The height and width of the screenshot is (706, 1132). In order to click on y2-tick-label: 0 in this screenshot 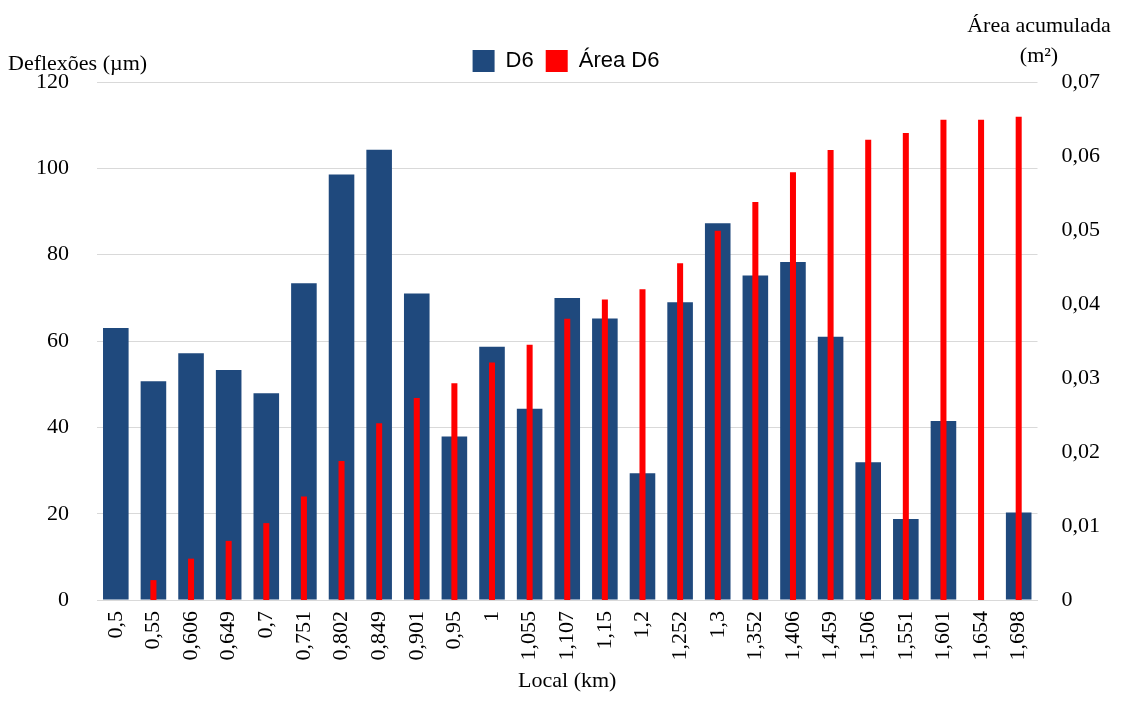, I will do `click(1067, 598)`.